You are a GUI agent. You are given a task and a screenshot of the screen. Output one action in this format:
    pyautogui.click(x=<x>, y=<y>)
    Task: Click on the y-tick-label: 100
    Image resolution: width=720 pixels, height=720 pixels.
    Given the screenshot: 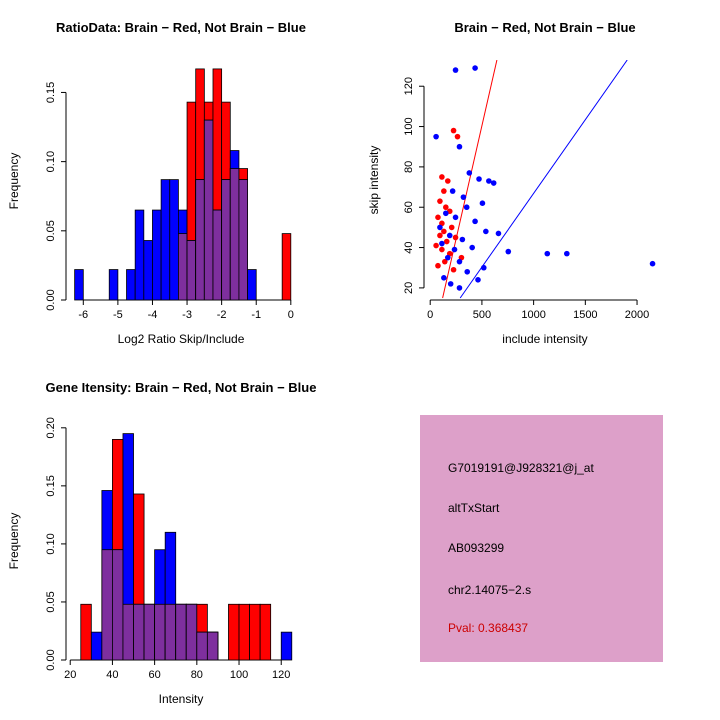 What is the action you would take?
    pyautogui.click(x=409, y=126)
    